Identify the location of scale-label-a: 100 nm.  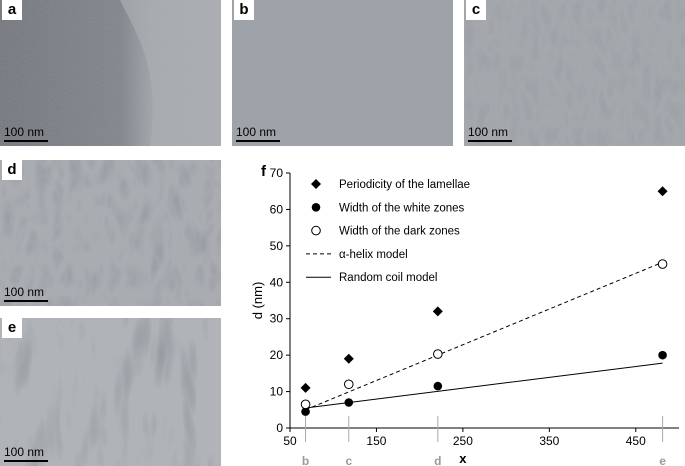
(24, 132).